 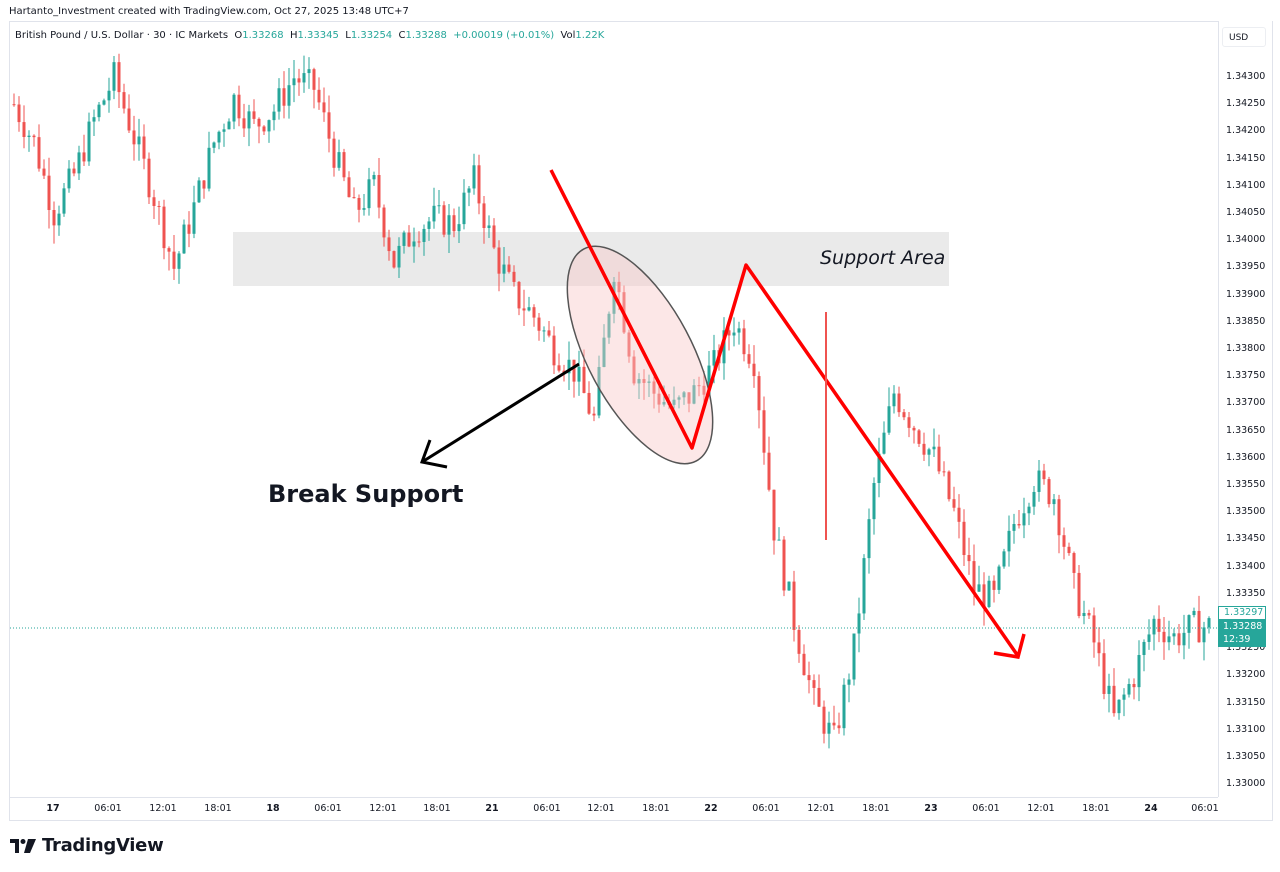 I want to click on price-tick: 1.33800, so click(x=1246, y=348).